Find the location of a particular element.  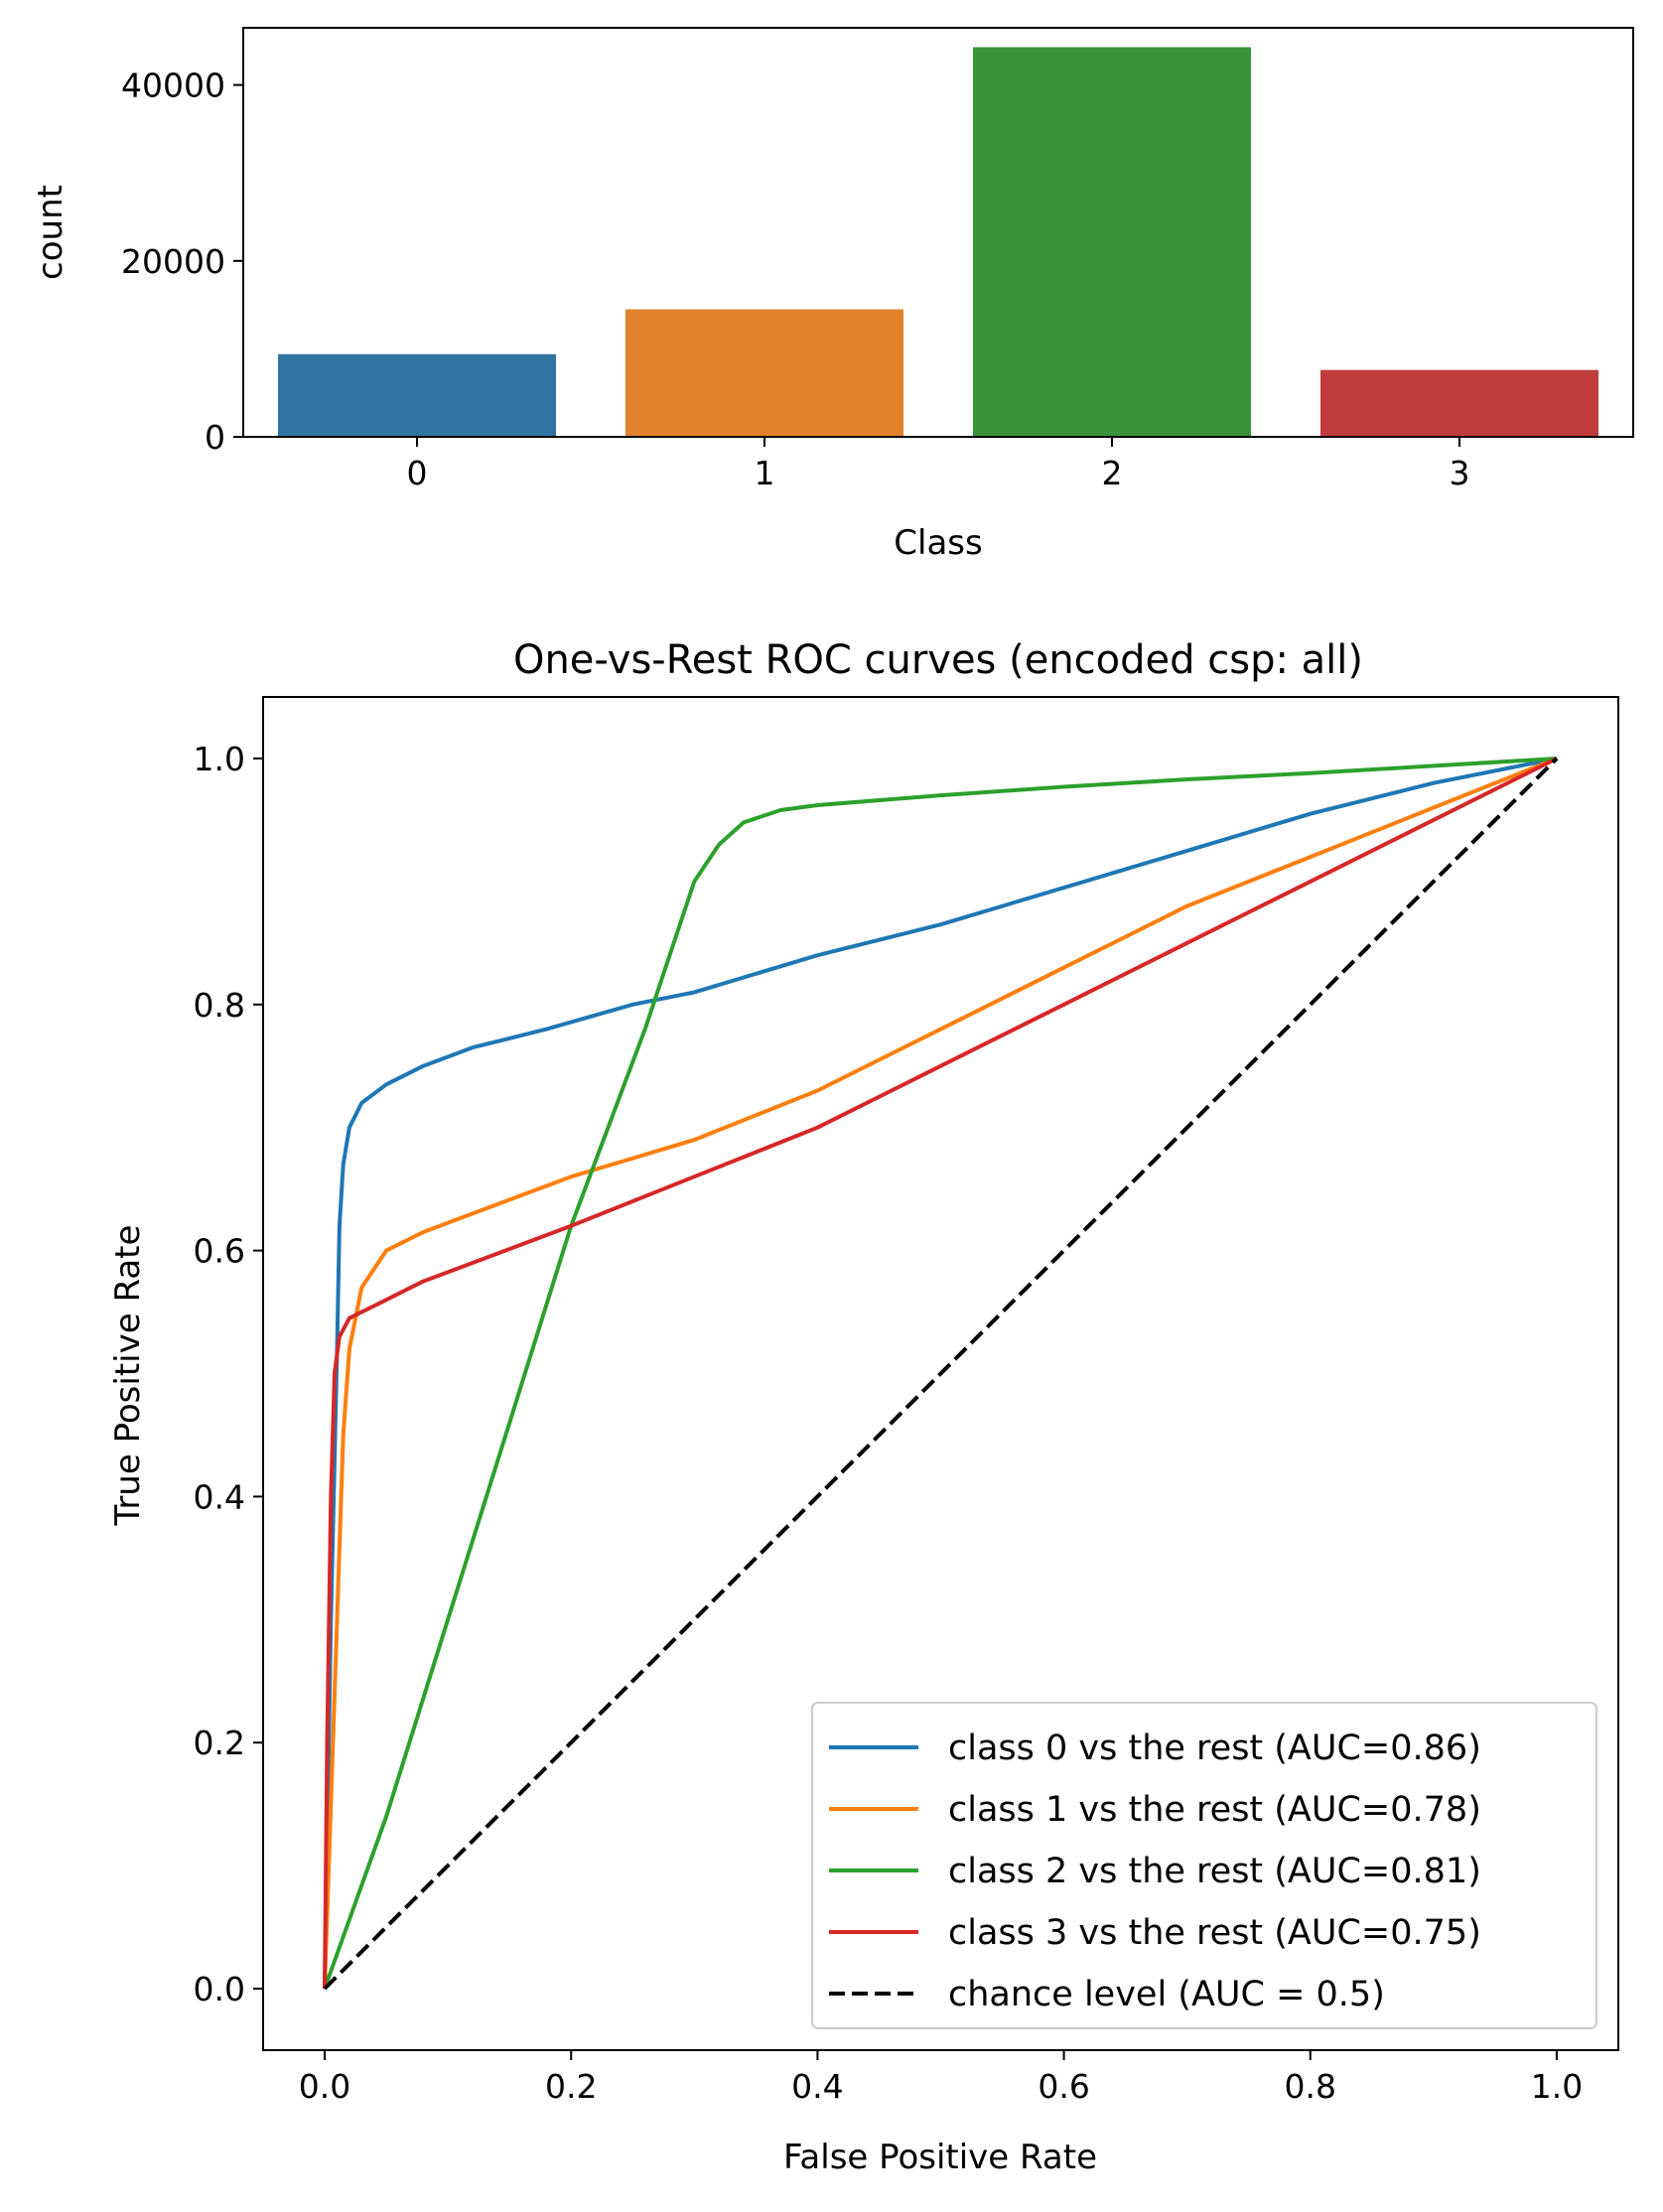

roc-x-tick-label: 0.4 is located at coordinates (817, 2086).